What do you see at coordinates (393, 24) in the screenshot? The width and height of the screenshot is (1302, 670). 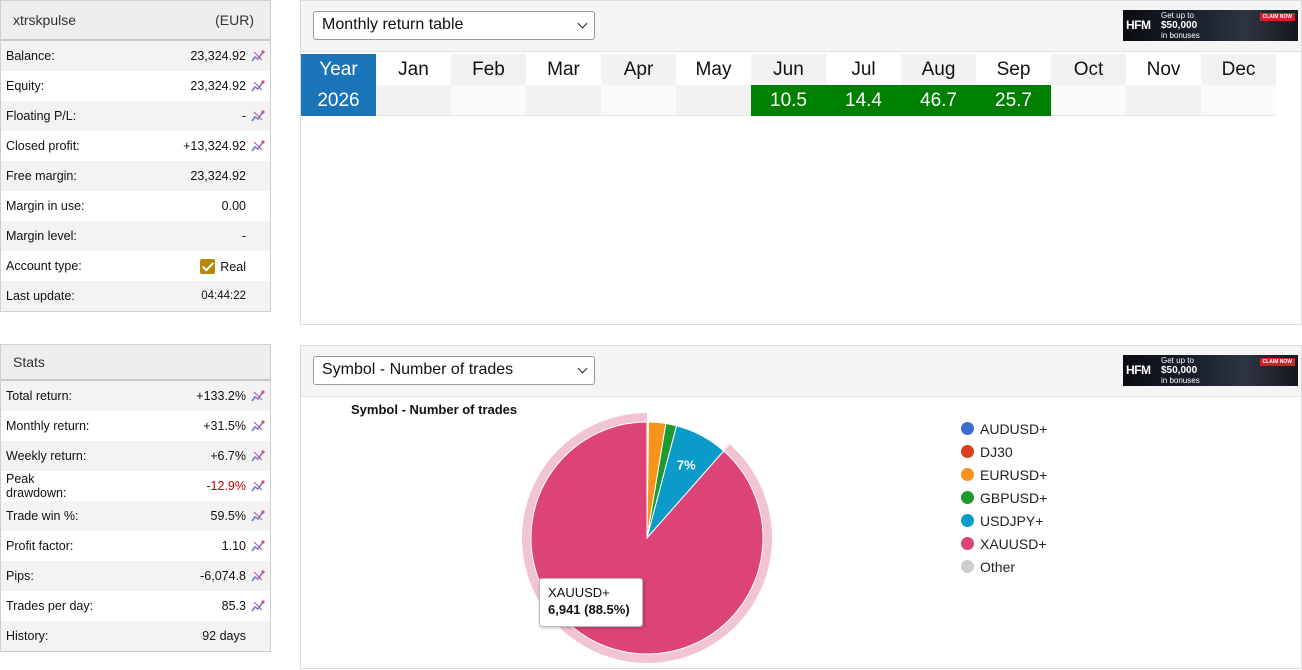 I see `monthly-select-value: Monthly return table` at bounding box center [393, 24].